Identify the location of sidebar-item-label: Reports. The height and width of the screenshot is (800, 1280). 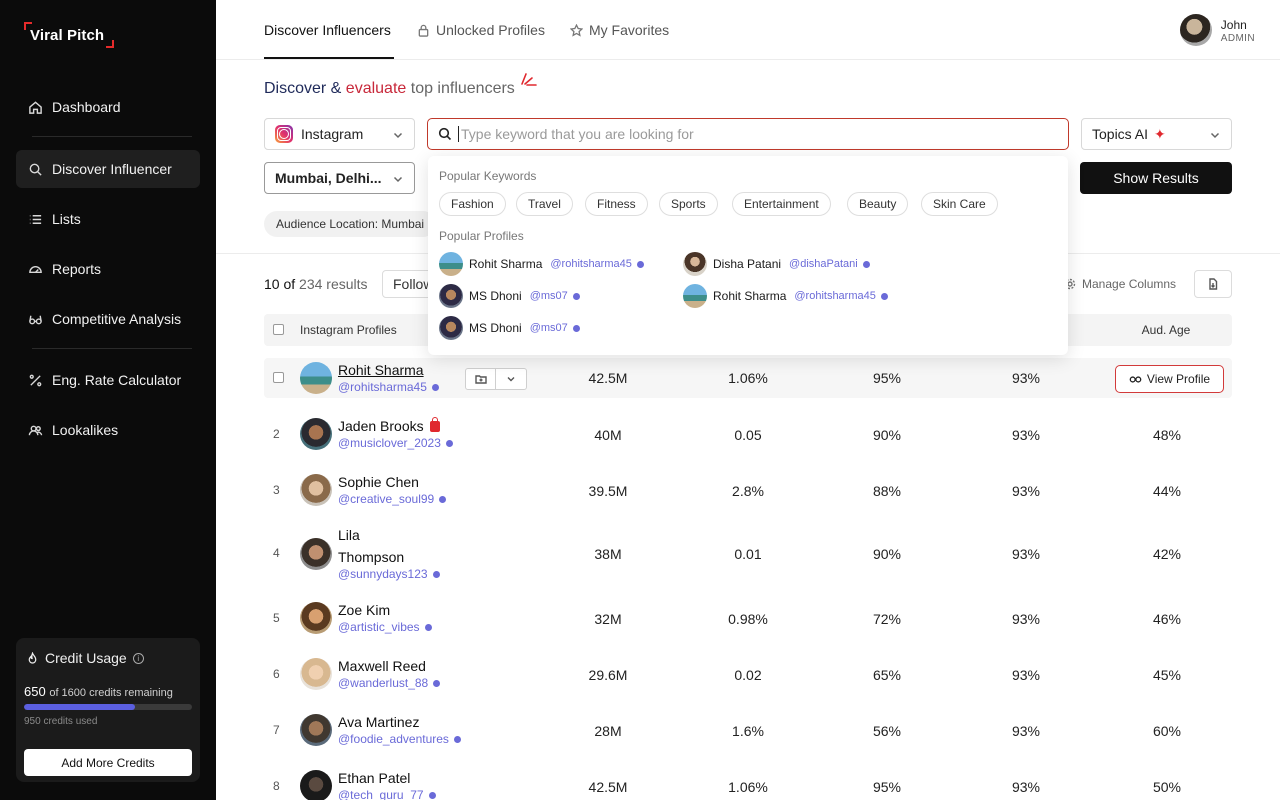
(77, 269).